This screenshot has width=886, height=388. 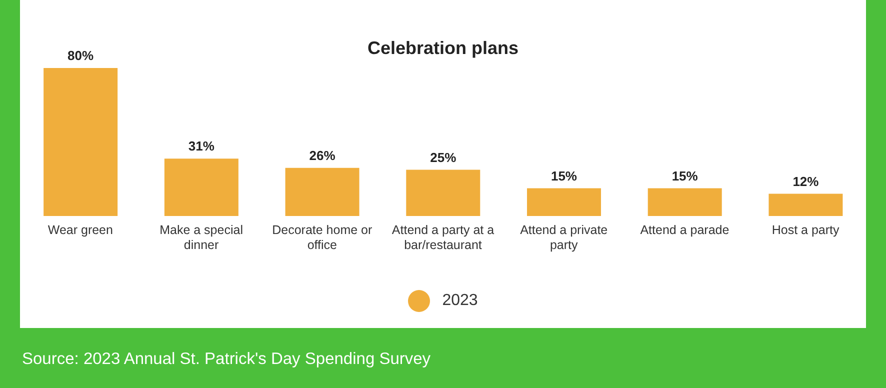 I want to click on x-tick-label: Attend a party at a bar/restaurant, so click(x=443, y=237).